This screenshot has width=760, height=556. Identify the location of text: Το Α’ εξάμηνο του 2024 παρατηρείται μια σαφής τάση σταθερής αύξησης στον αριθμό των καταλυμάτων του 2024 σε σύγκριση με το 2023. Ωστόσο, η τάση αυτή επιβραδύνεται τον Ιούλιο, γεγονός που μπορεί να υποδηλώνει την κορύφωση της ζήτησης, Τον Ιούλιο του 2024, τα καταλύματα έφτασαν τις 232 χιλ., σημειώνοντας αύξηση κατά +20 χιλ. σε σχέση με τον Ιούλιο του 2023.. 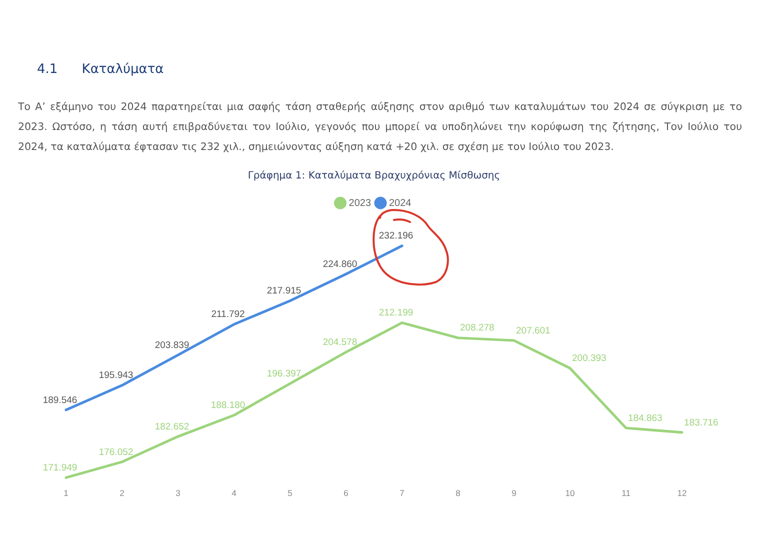
(380, 127).